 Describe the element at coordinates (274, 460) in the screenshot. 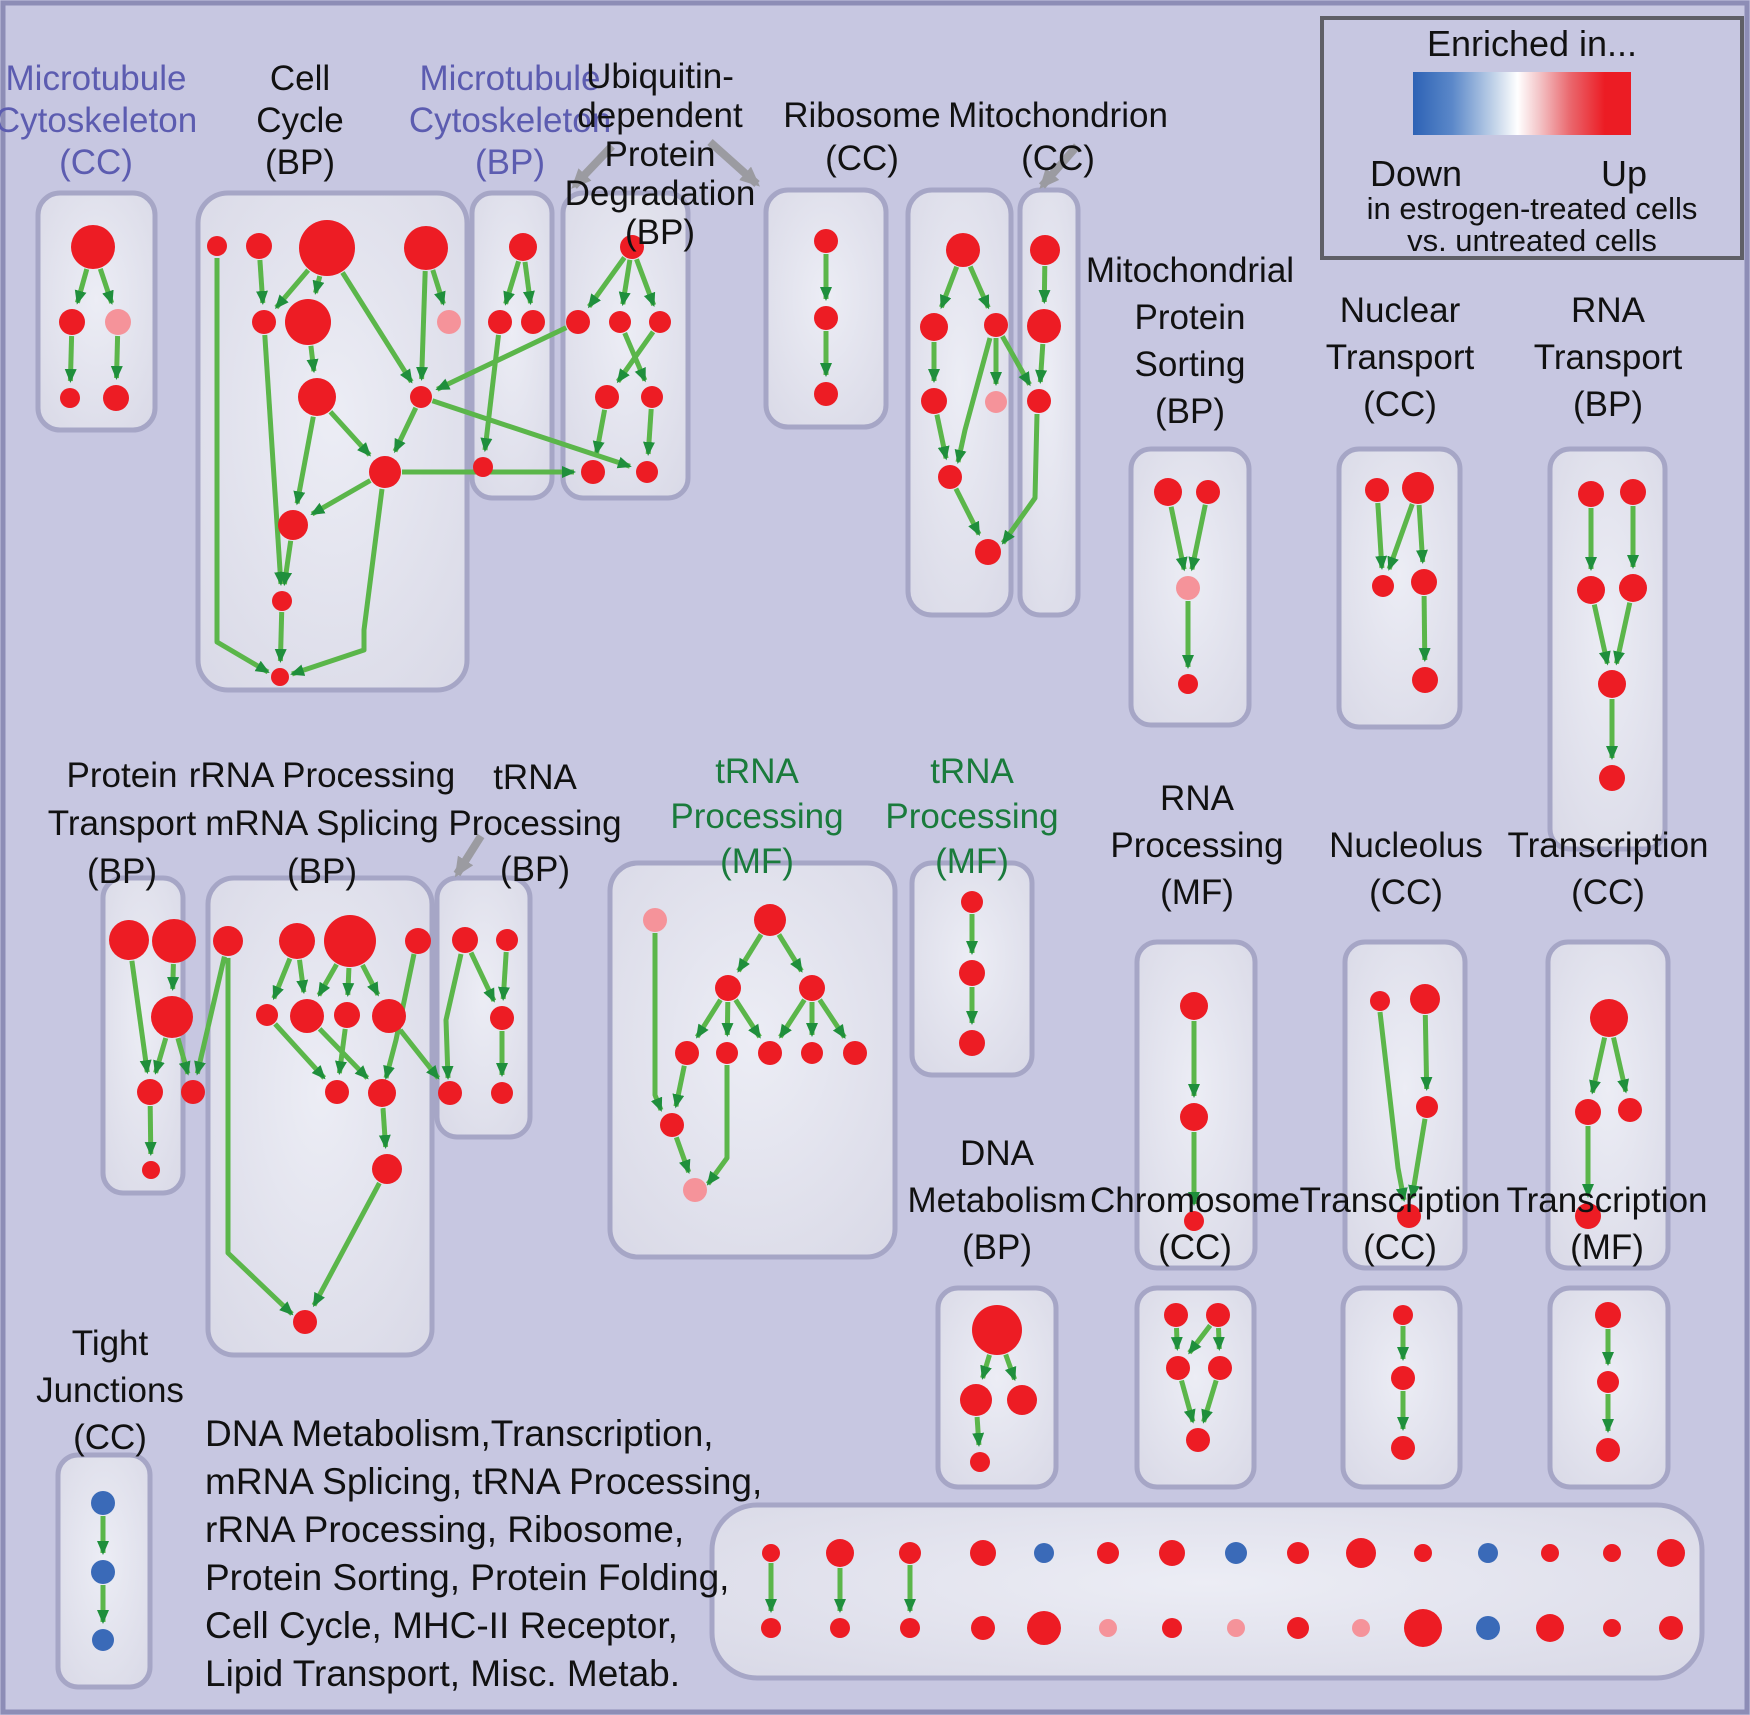

I see `edge-cc.c5-to-cc.c12` at that location.